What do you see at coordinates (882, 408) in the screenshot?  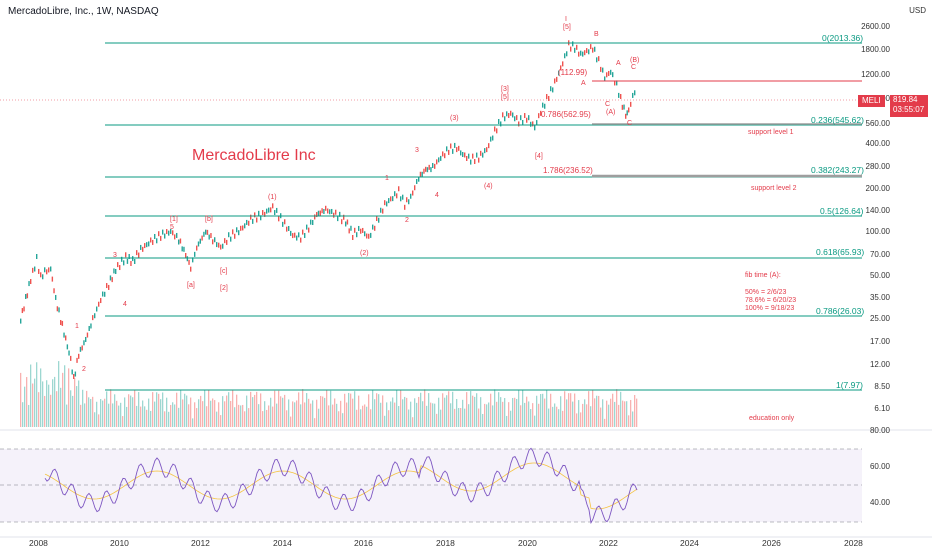 I see `price-axis-label: 6.10` at bounding box center [882, 408].